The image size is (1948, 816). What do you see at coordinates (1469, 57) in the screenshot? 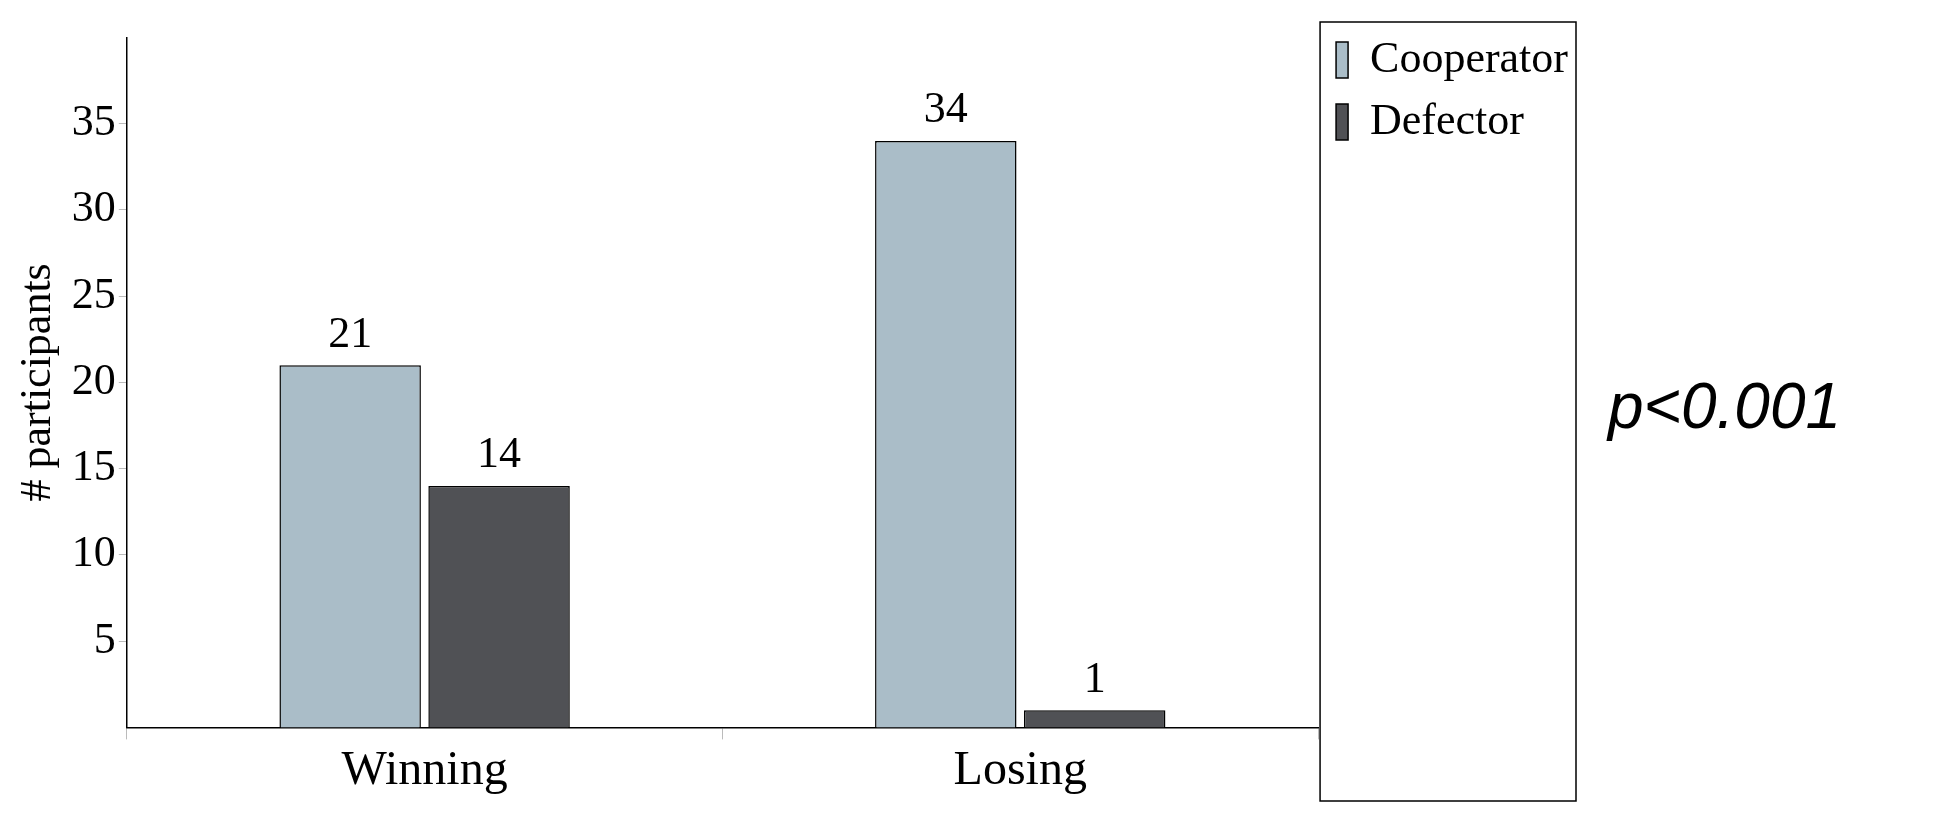
I see `legend-label: Cooperator` at bounding box center [1469, 57].